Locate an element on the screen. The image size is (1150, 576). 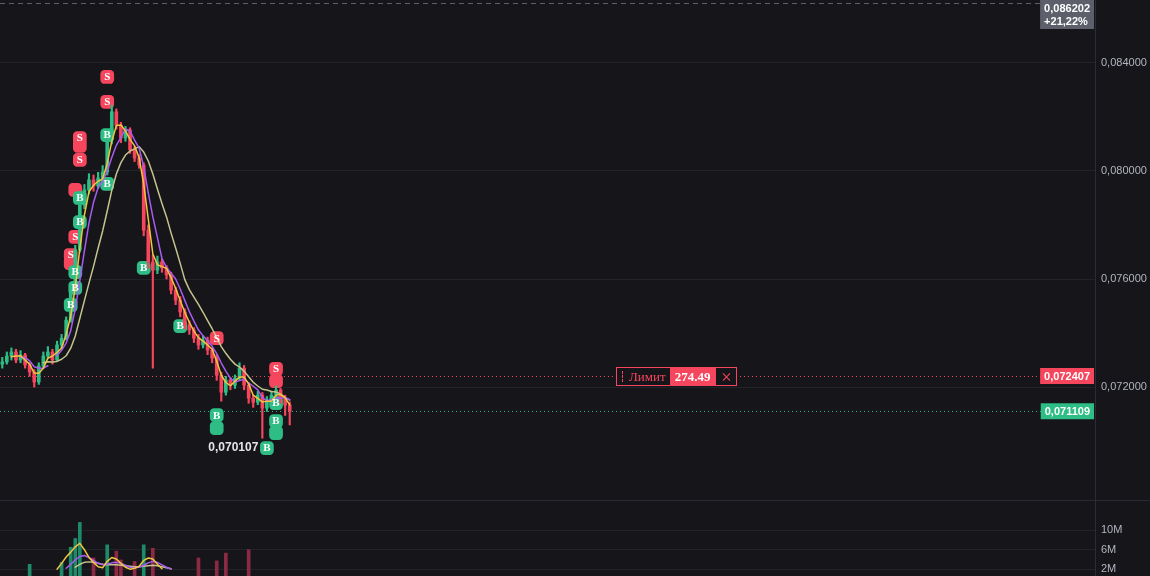
annotation: 0,070107 is located at coordinates (233, 446).